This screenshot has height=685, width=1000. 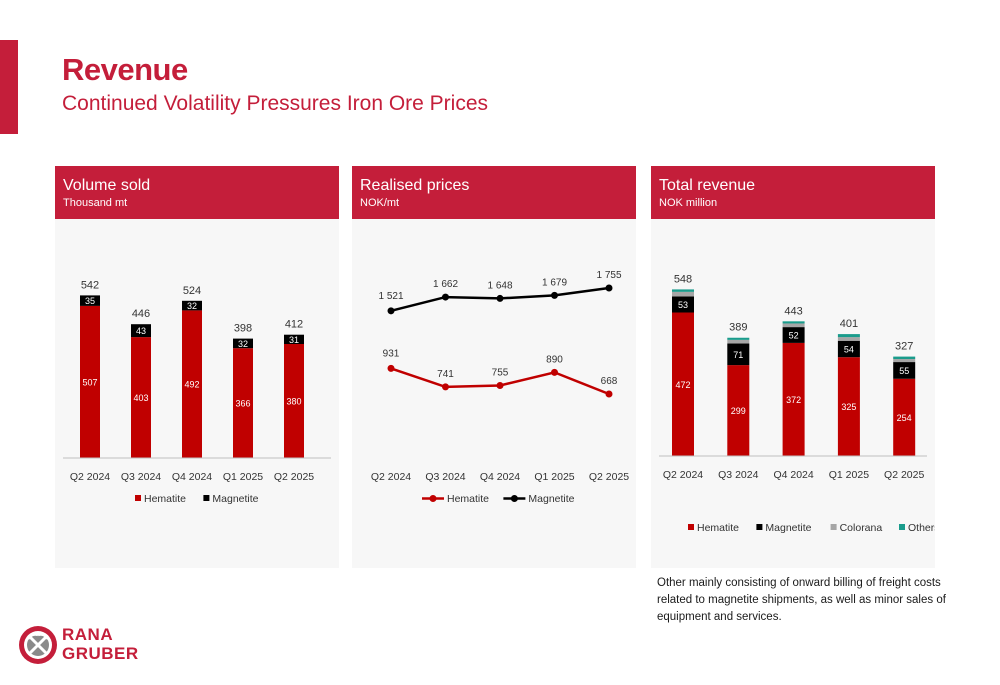 I want to click on panel-header: Volume sold Thousand mt, so click(x=197, y=192).